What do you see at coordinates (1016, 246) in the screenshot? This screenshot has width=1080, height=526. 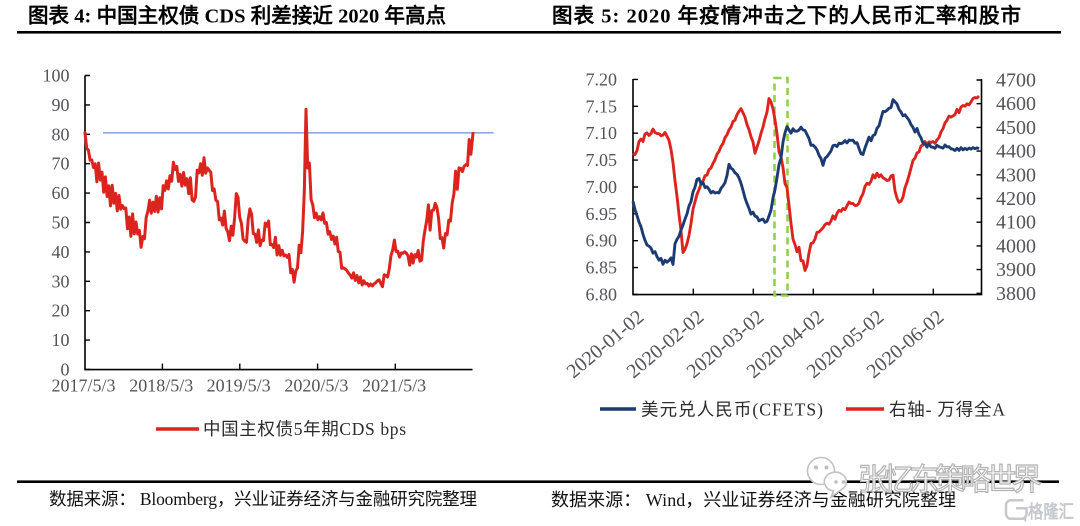 I see `svg-text: 4000` at bounding box center [1016, 246].